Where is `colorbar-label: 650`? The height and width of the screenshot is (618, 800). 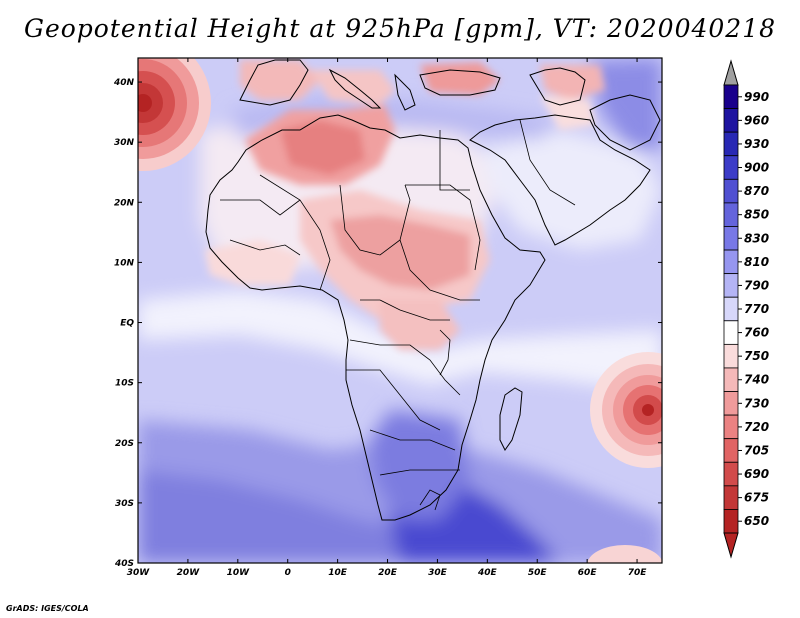
colorbar-label: 650 is located at coordinates (756, 521).